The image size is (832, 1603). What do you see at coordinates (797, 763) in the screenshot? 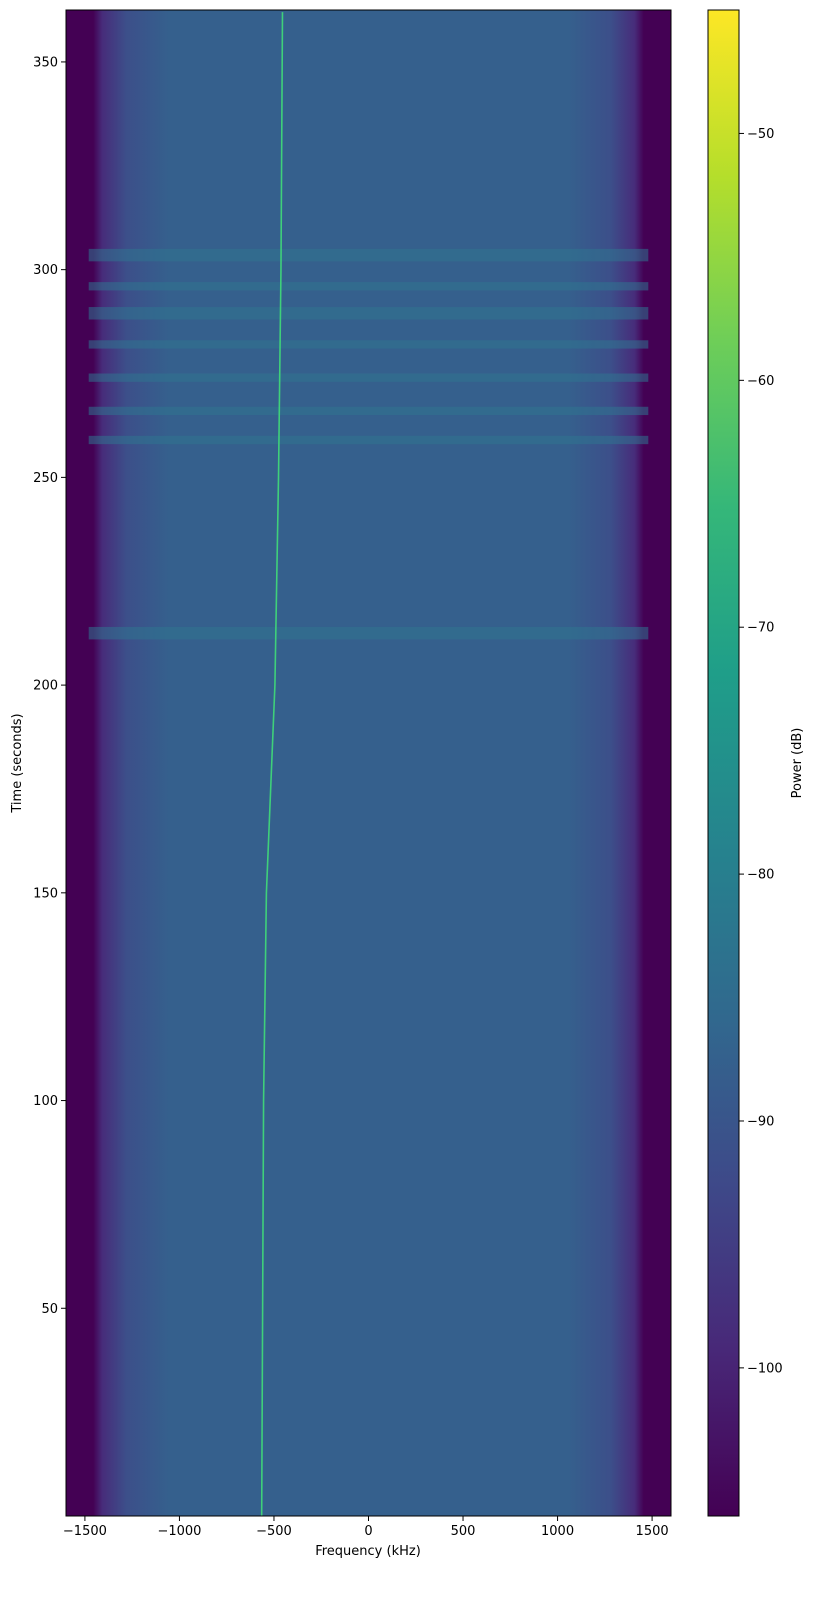
I see `colorbar-label: Power (dB)` at bounding box center [797, 763].